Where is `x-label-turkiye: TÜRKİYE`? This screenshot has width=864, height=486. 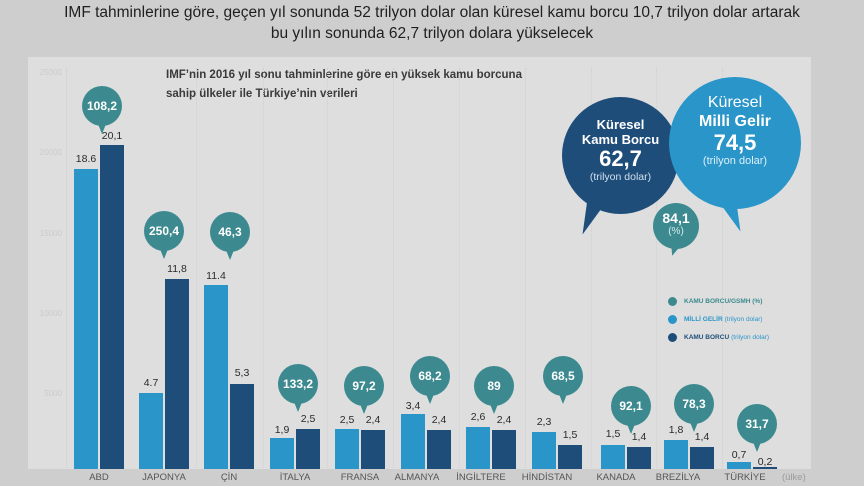 x-label-turkiye: TÜRKİYE is located at coordinates (745, 477).